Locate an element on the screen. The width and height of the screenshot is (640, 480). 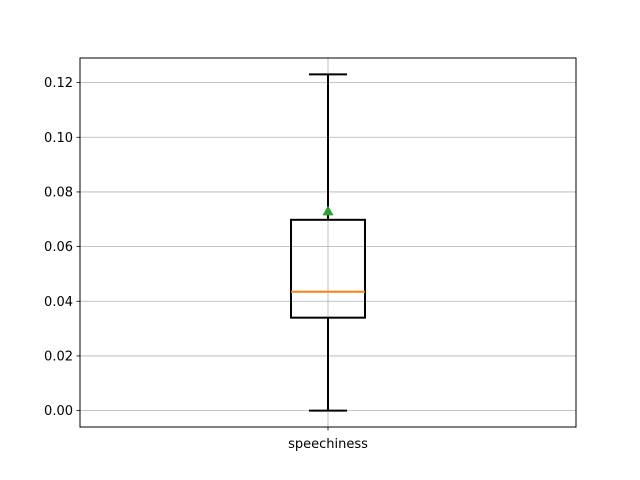
y-tick-label: 0.06 is located at coordinates (58, 247).